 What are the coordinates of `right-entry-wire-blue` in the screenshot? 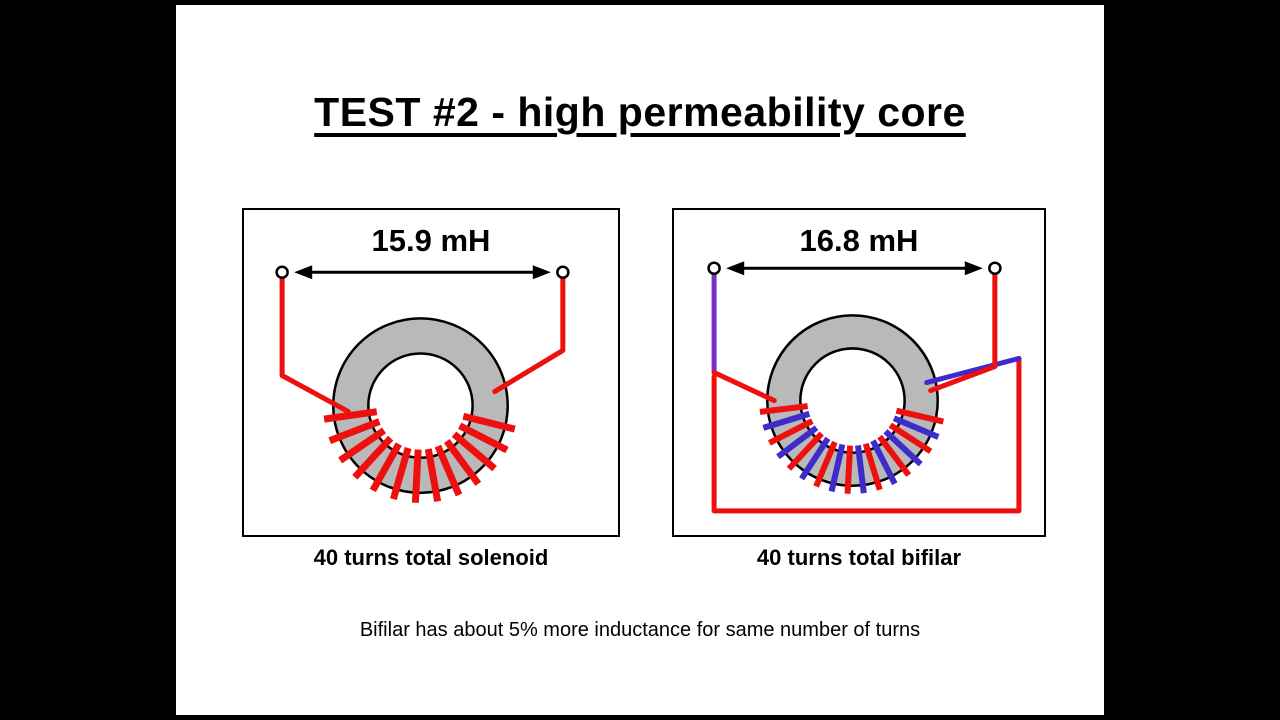 It's located at (973, 370).